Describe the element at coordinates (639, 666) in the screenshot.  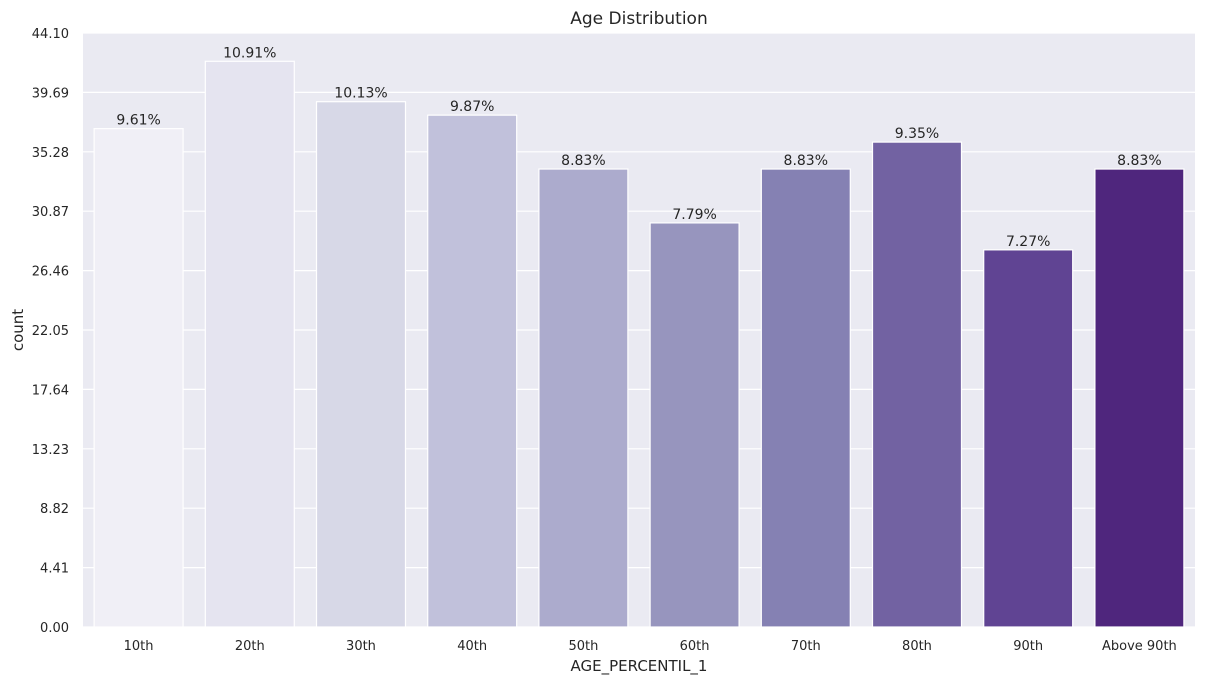
I see `x-axis-label: AGE_PERCENTIL_1` at that location.